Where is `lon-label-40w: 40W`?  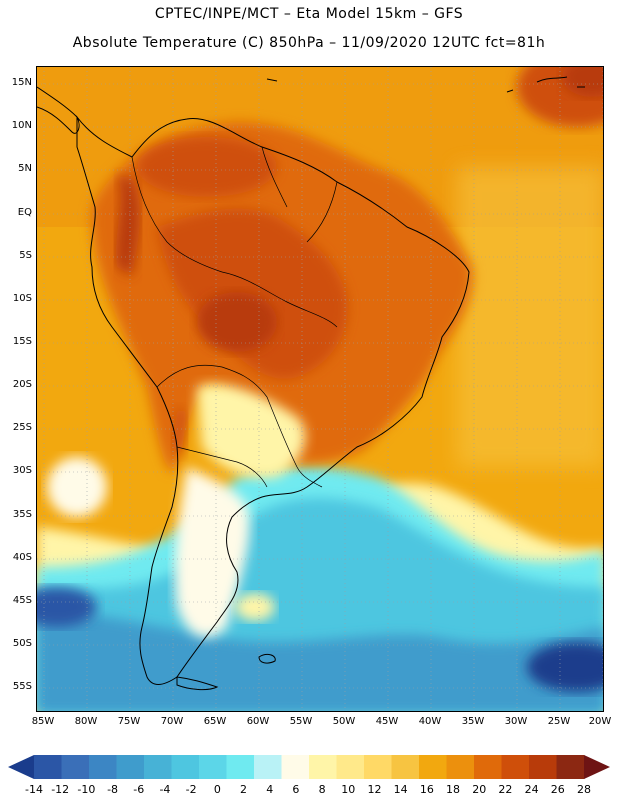
lon-label-40w: 40W is located at coordinates (430, 721).